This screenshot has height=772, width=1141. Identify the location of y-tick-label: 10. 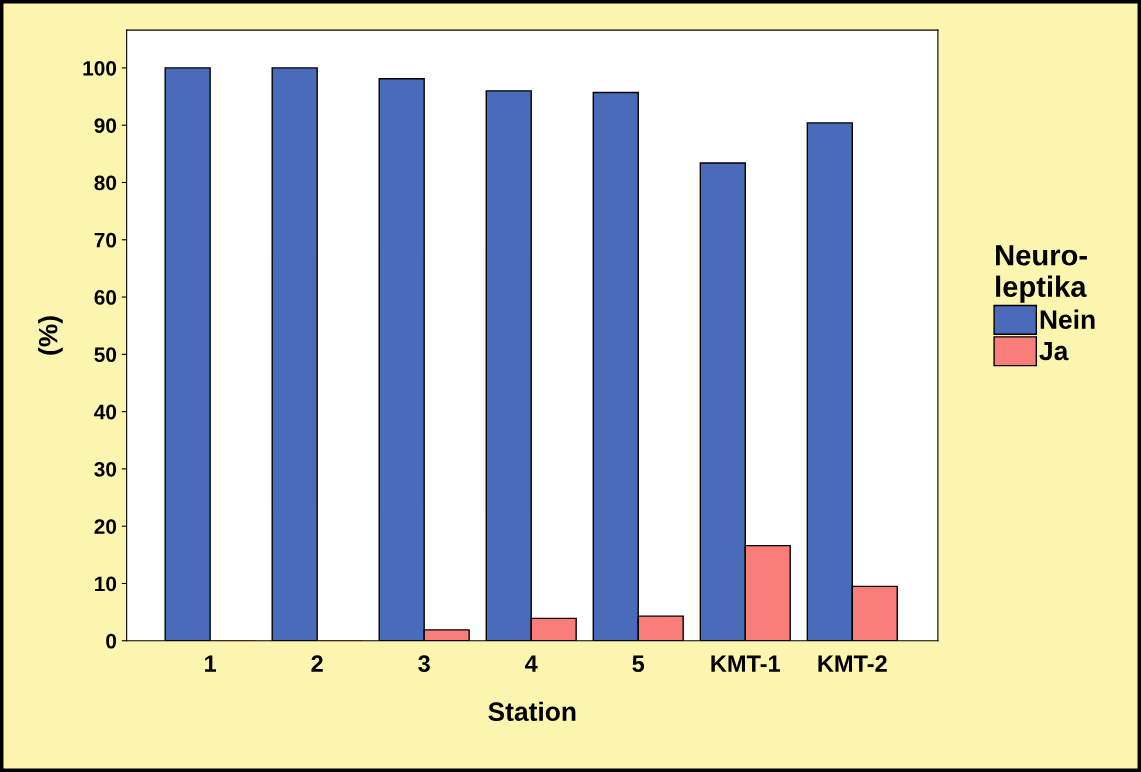
(106, 584).